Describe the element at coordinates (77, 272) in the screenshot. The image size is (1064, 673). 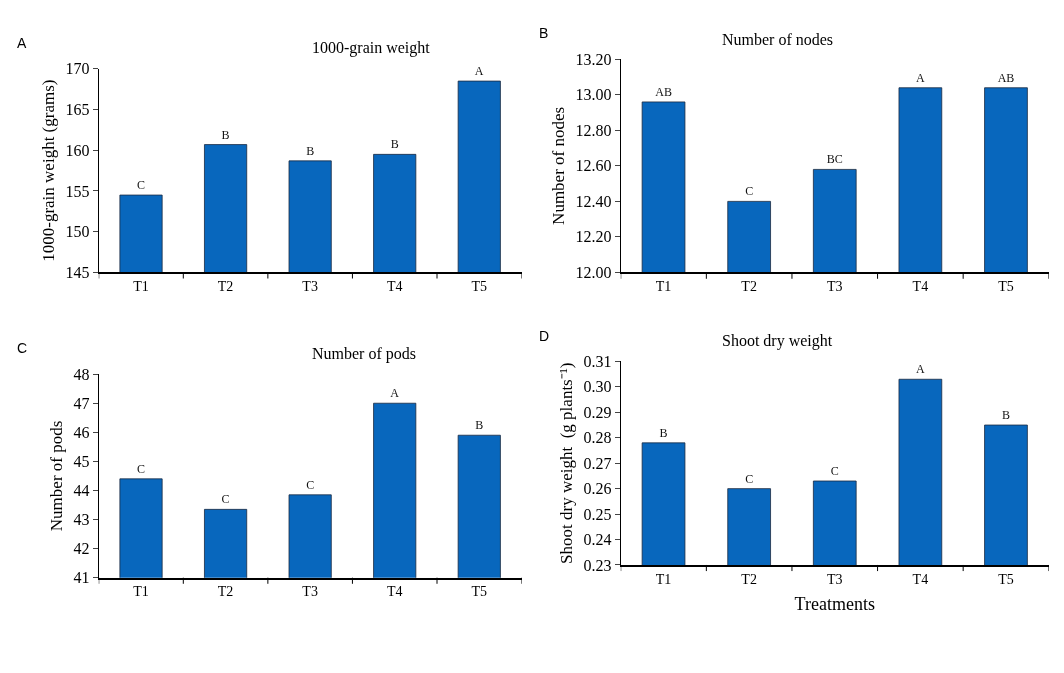
I see `y-tick-label: 145` at that location.